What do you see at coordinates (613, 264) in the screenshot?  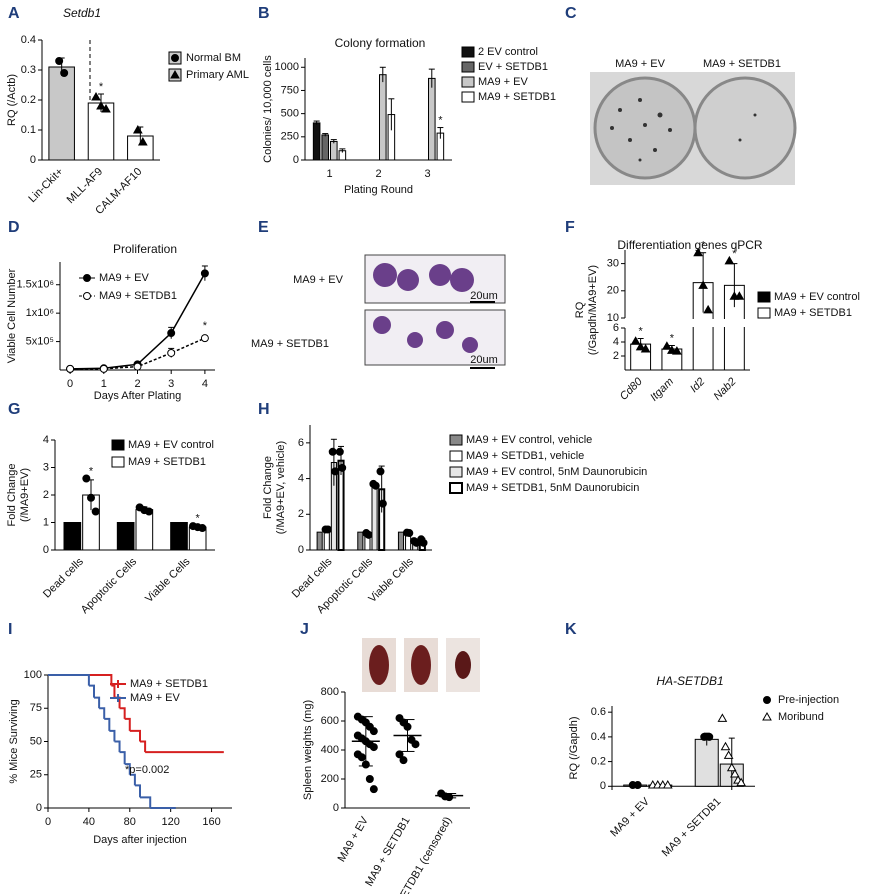 I see `y-tick-label: 30` at bounding box center [613, 264].